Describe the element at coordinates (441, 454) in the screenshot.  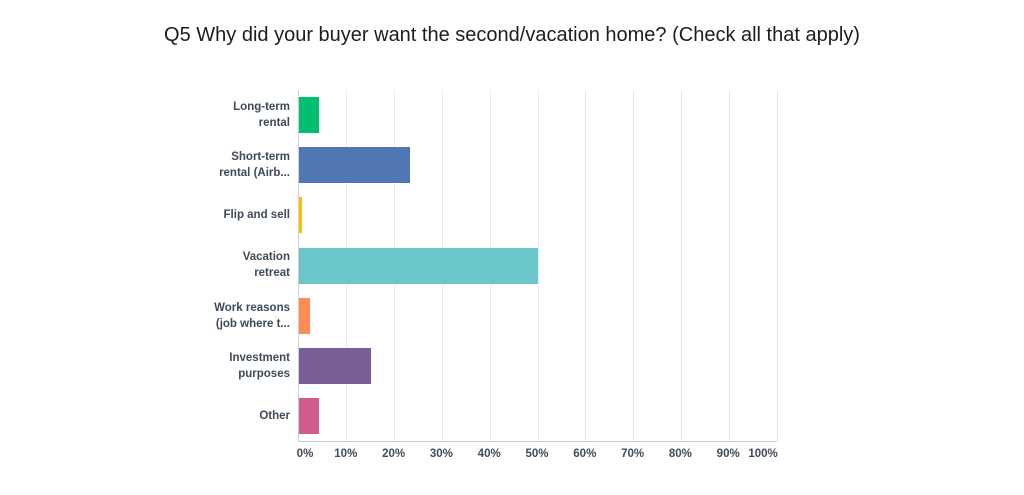
I see `x-tick-label-30pct: 30%` at that location.